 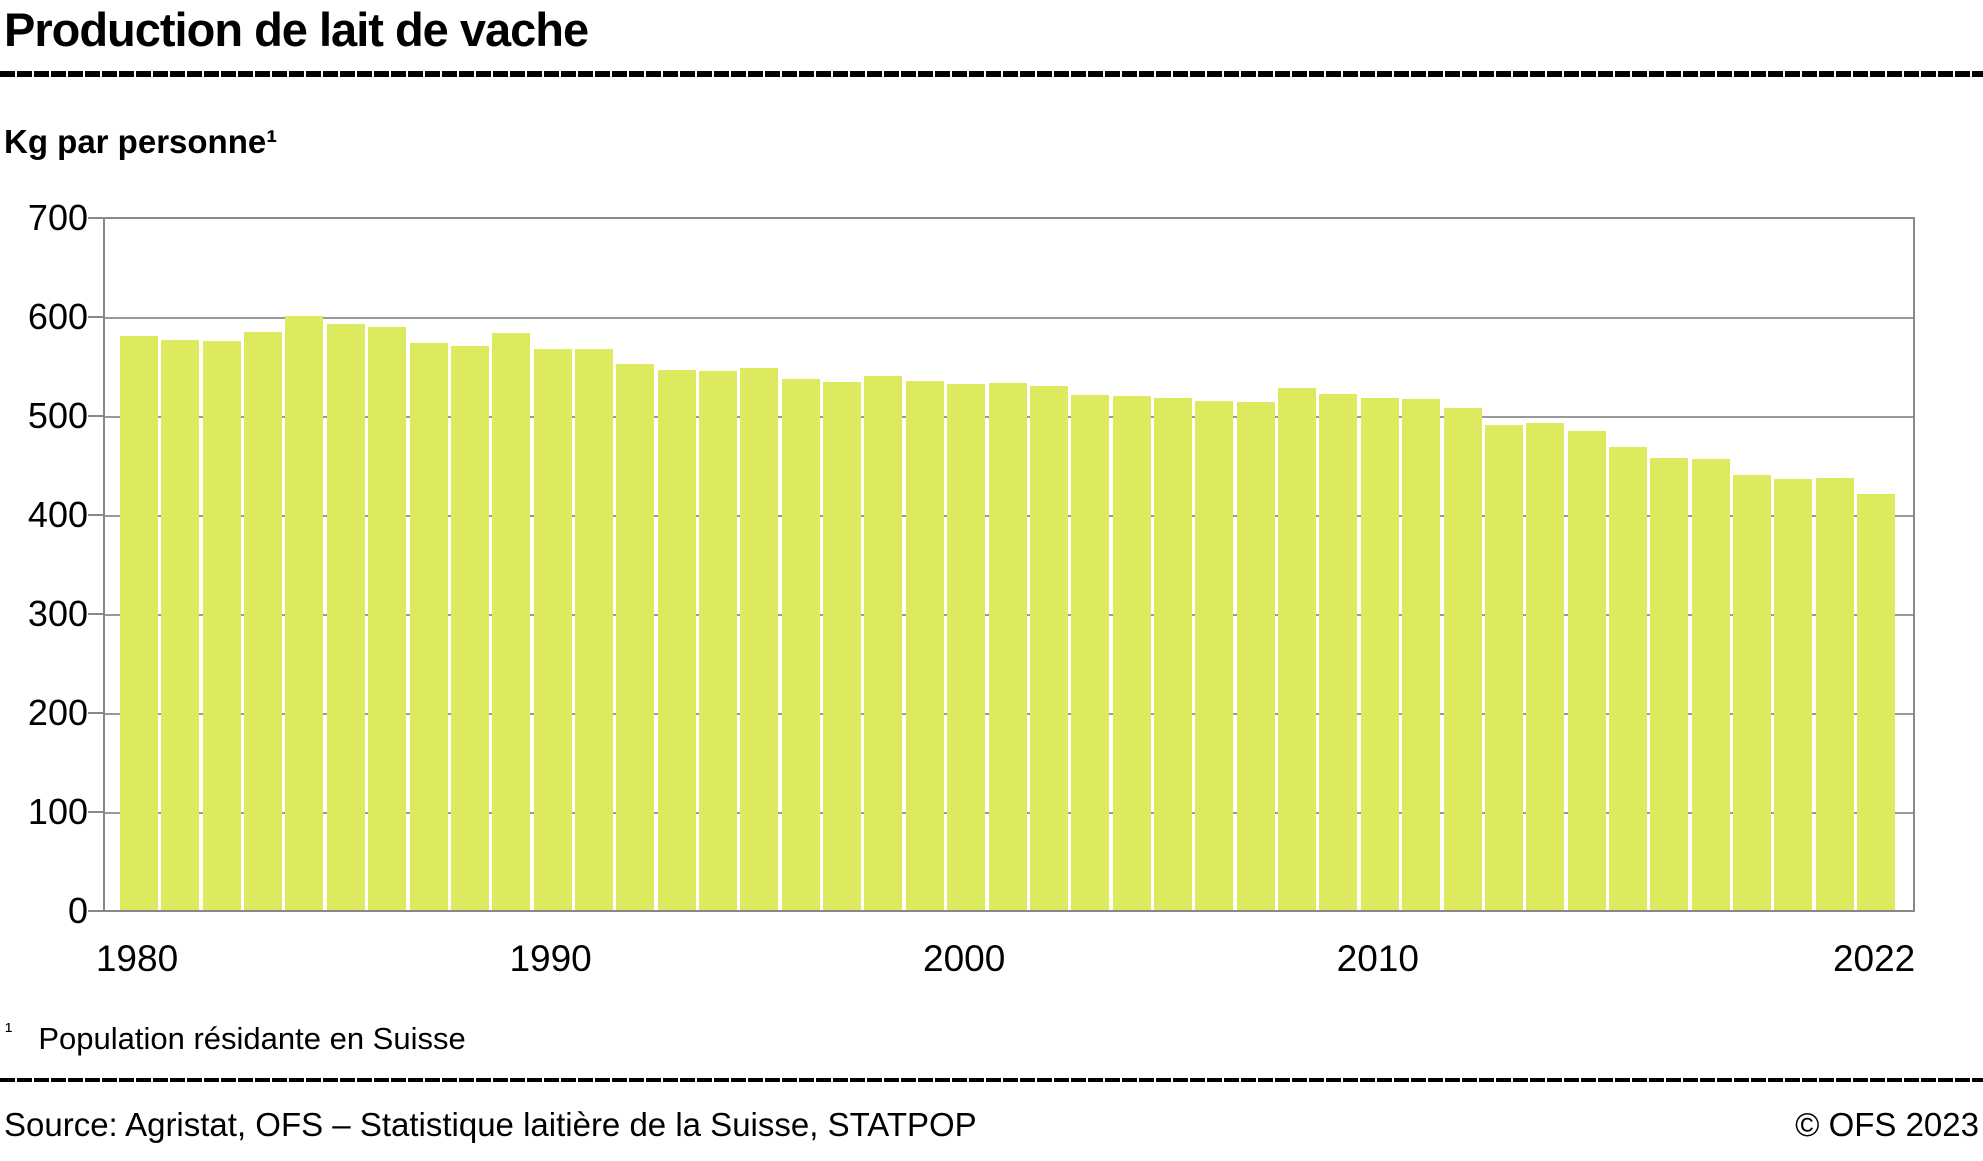 What do you see at coordinates (57, 811) in the screenshot?
I see `y-axis-label-100: 100` at bounding box center [57, 811].